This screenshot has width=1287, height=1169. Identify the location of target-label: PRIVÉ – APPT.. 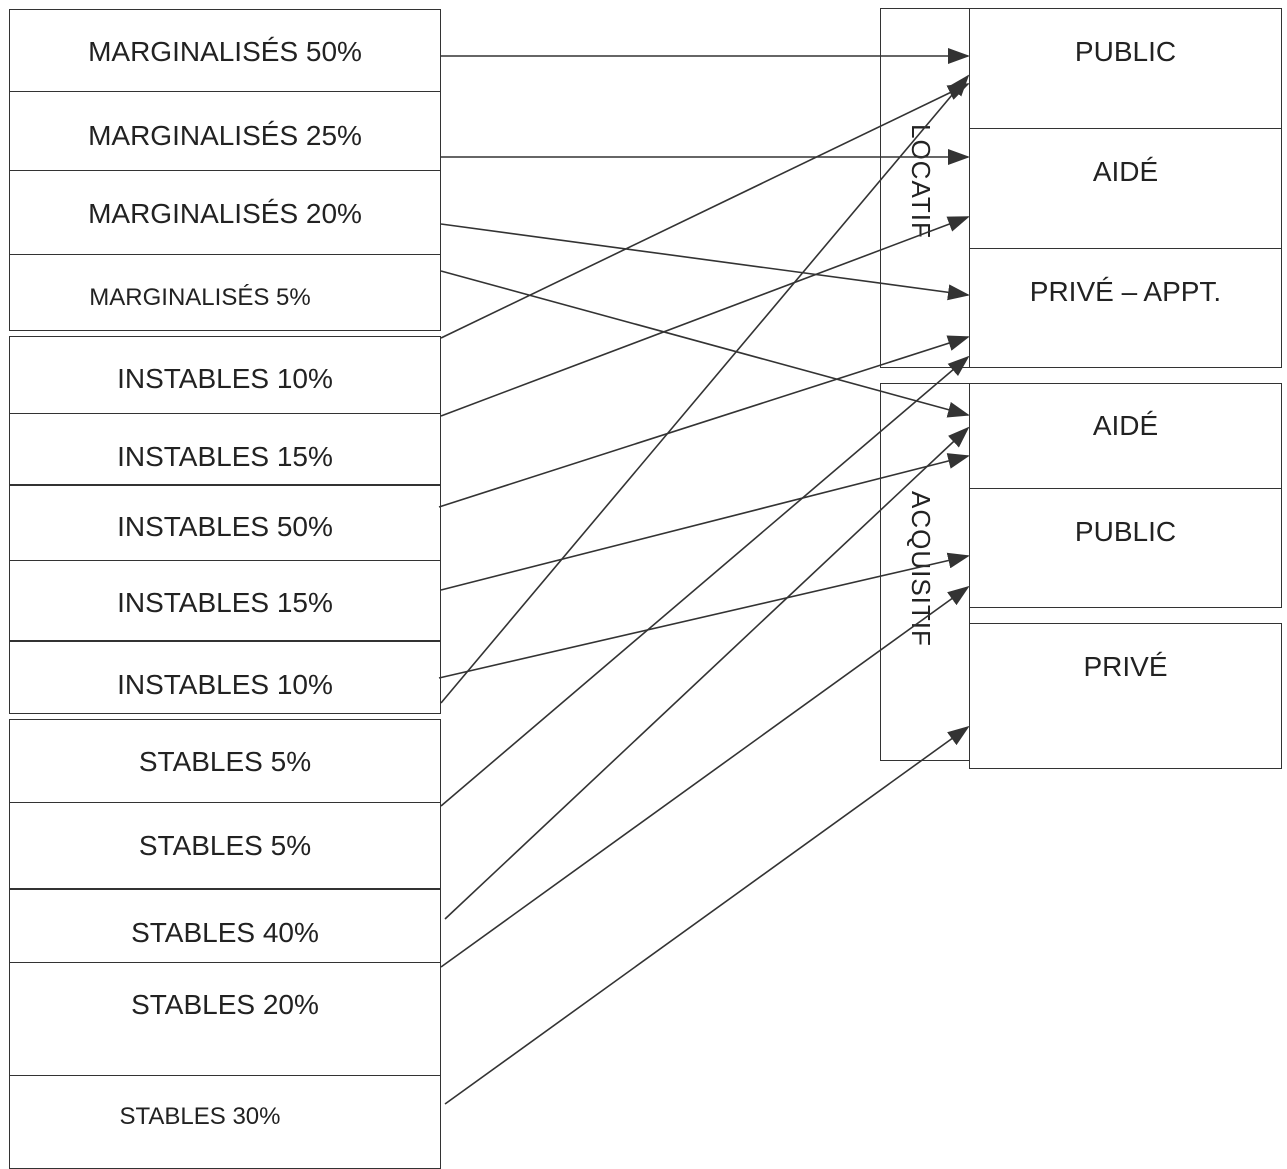
(1125, 291).